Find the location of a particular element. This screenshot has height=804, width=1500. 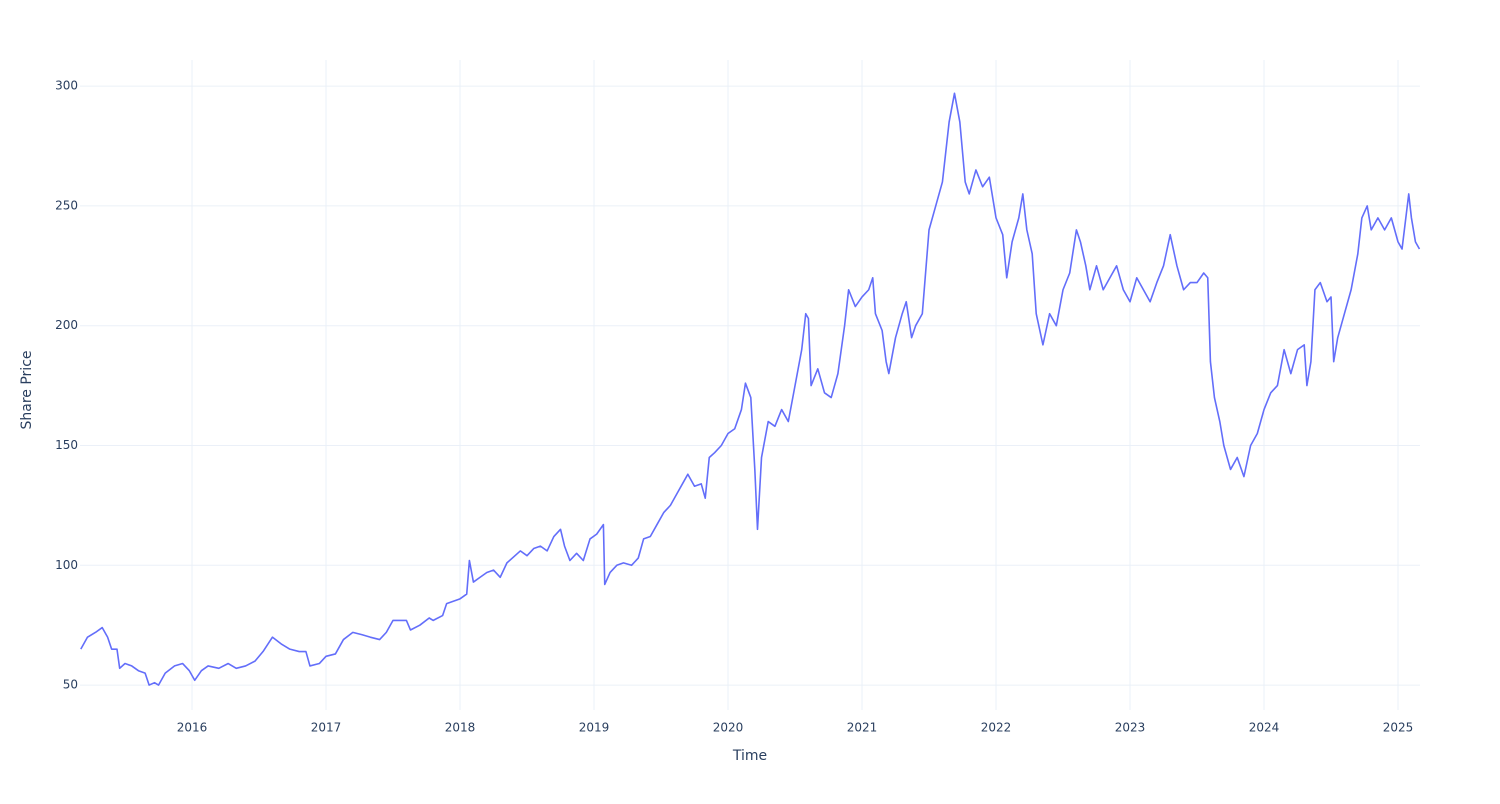

x-tick-label: 2018 is located at coordinates (460, 728).